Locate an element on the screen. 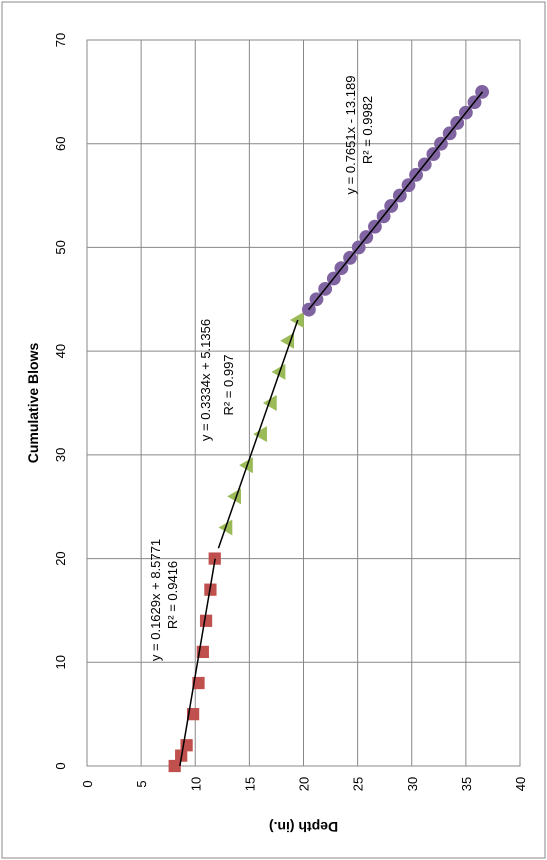 Image resolution: width=547 pixels, height=860 pixels. x-tick-label: 15 is located at coordinates (250, 784).